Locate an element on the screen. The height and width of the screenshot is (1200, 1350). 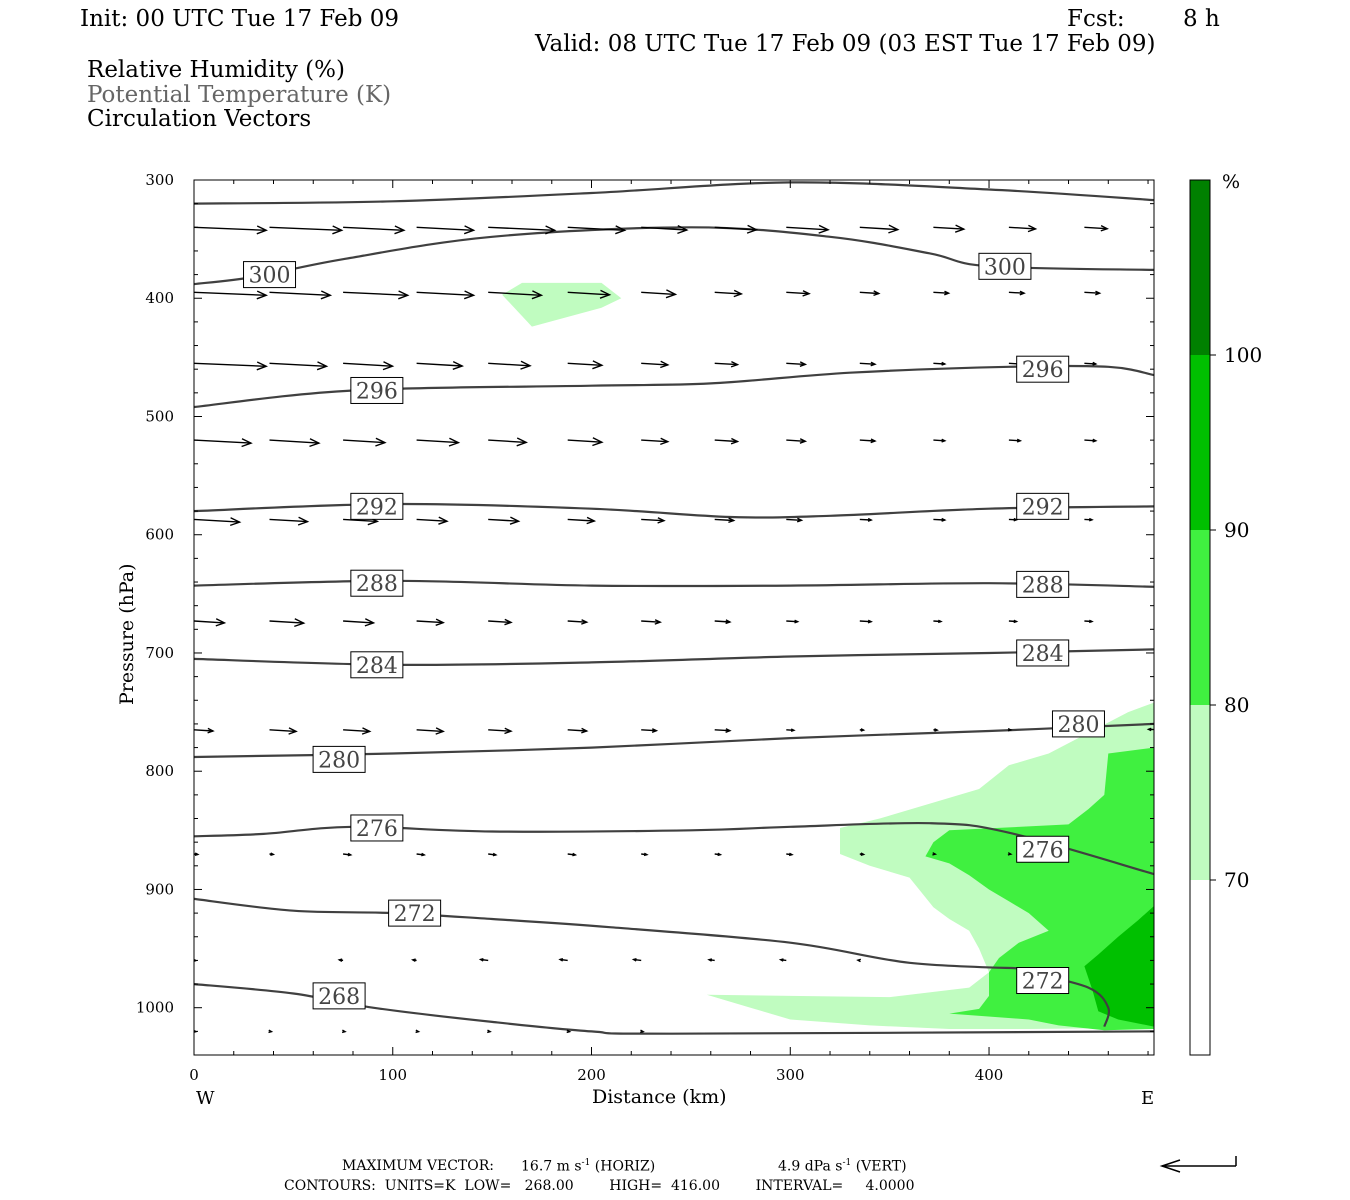
x-tick-label: 100 is located at coordinates (392, 1075).